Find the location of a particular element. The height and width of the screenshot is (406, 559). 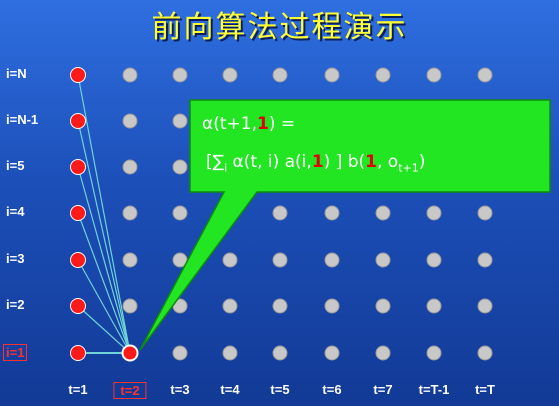

formula-line-2: [∑i α(t, i) a(i,1) ] b(1, ot+1) is located at coordinates (315, 163).